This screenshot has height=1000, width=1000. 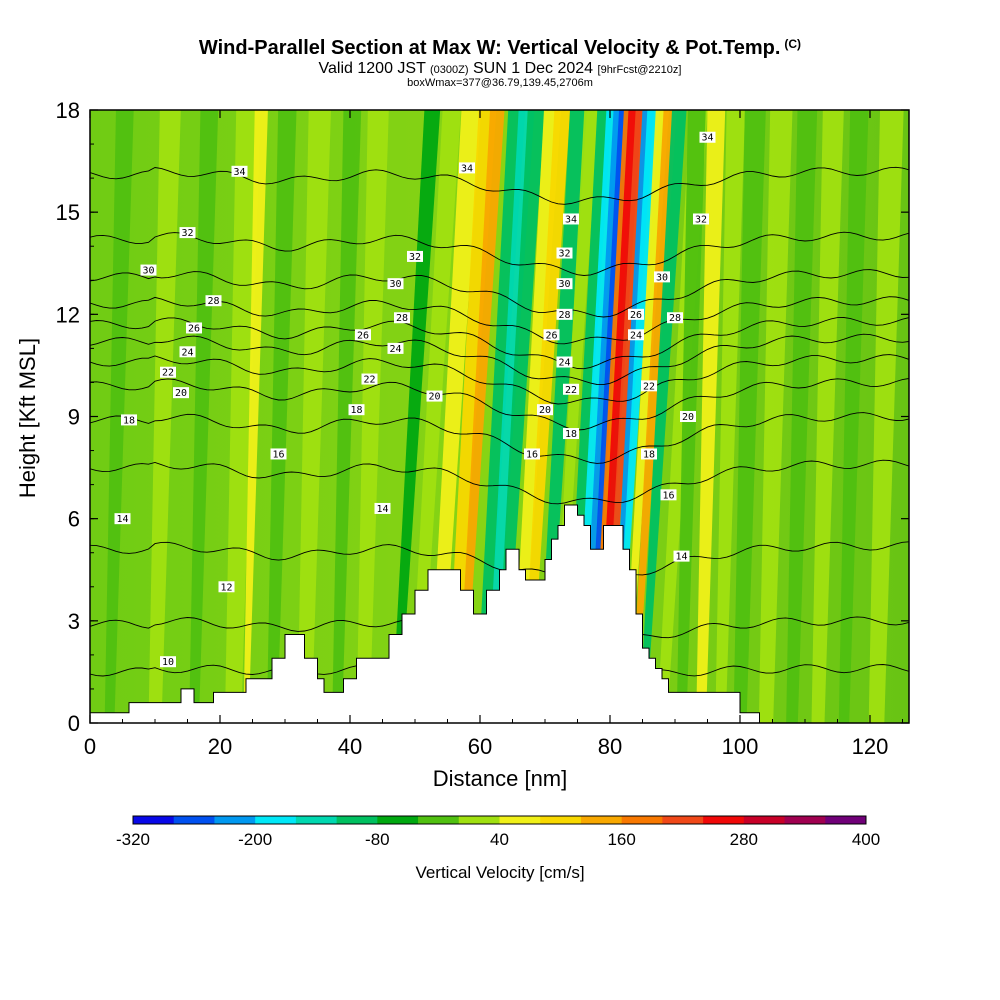 What do you see at coordinates (220, 746) in the screenshot?
I see `x-tick-label: 20` at bounding box center [220, 746].